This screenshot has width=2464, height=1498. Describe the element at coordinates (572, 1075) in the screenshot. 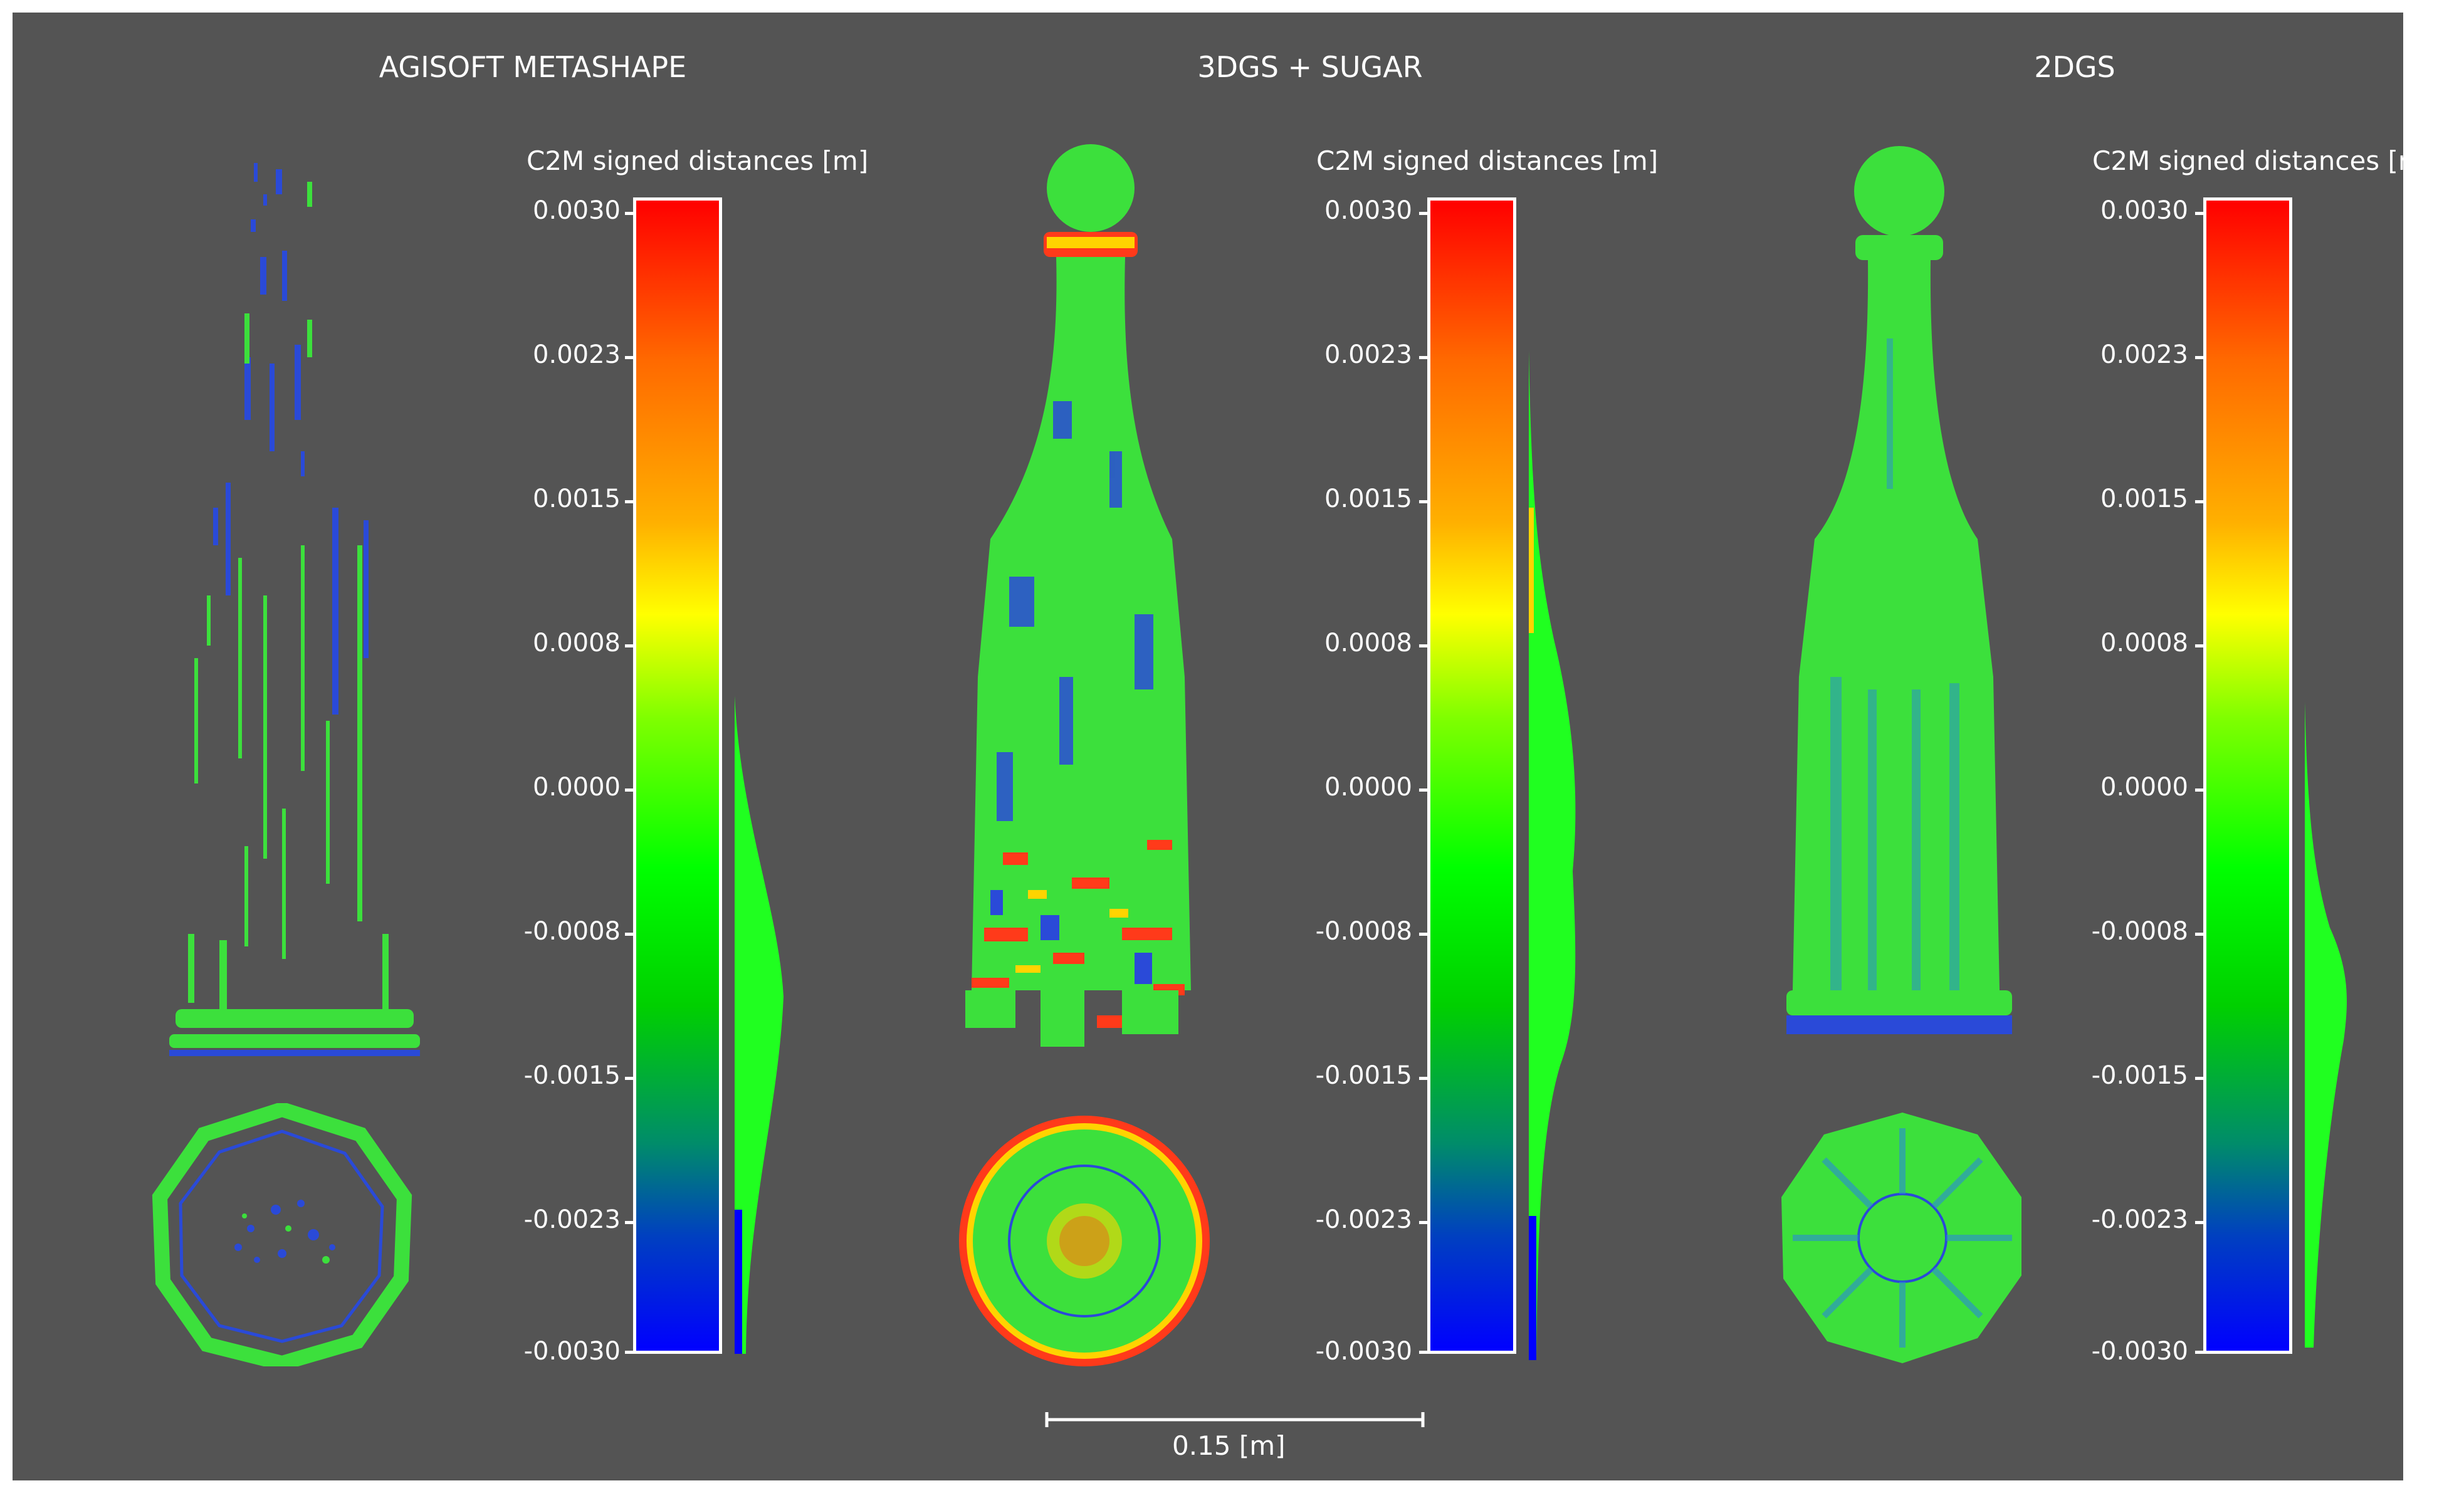

I see `tick-label-1-6: -0.0015` at that location.